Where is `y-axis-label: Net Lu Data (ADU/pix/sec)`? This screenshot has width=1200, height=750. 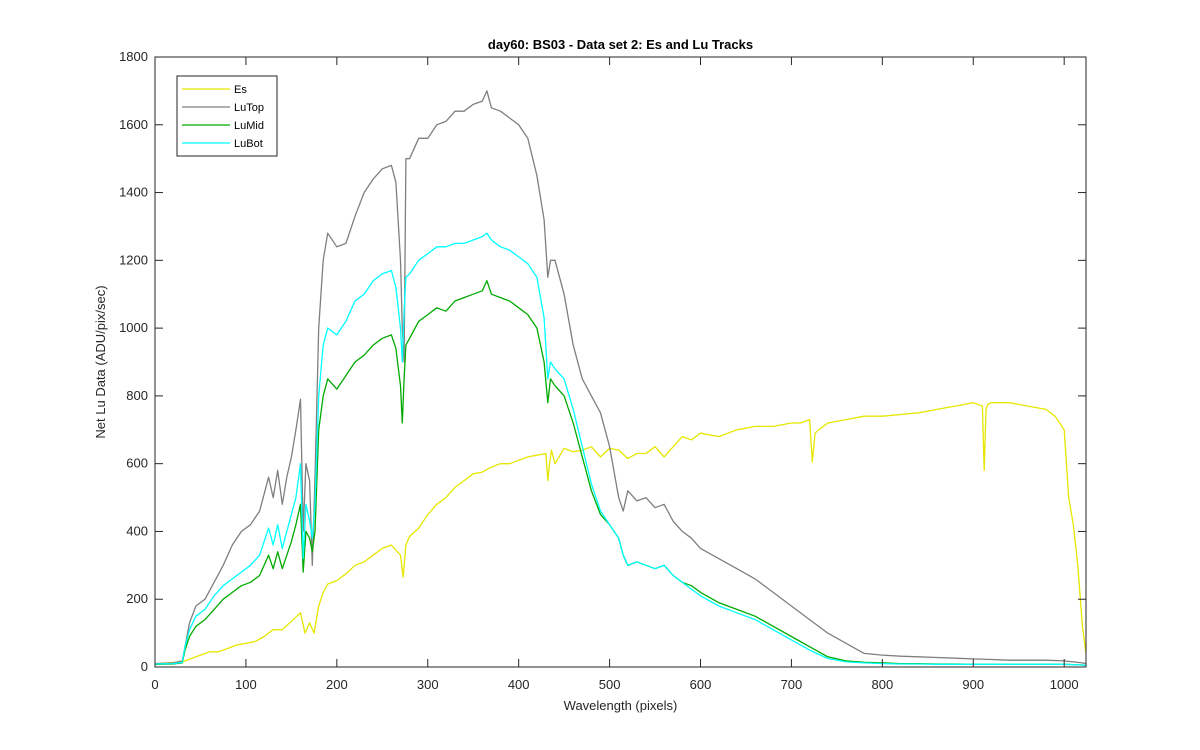
y-axis-label: Net Lu Data (ADU/pix/sec) is located at coordinates (100, 361).